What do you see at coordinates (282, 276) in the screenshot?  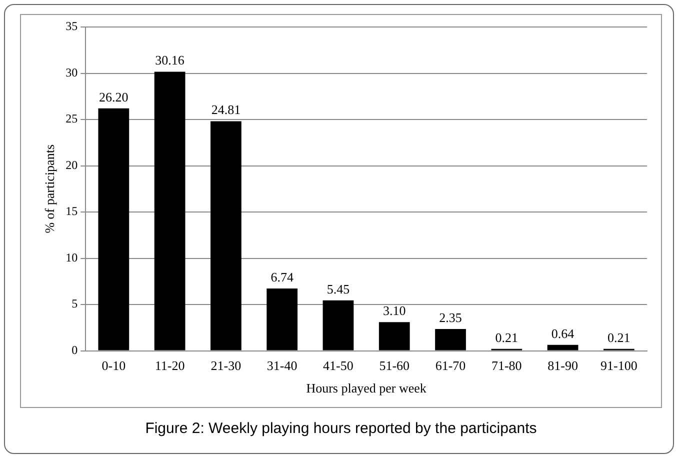 I see `data-label: 6.74` at bounding box center [282, 276].